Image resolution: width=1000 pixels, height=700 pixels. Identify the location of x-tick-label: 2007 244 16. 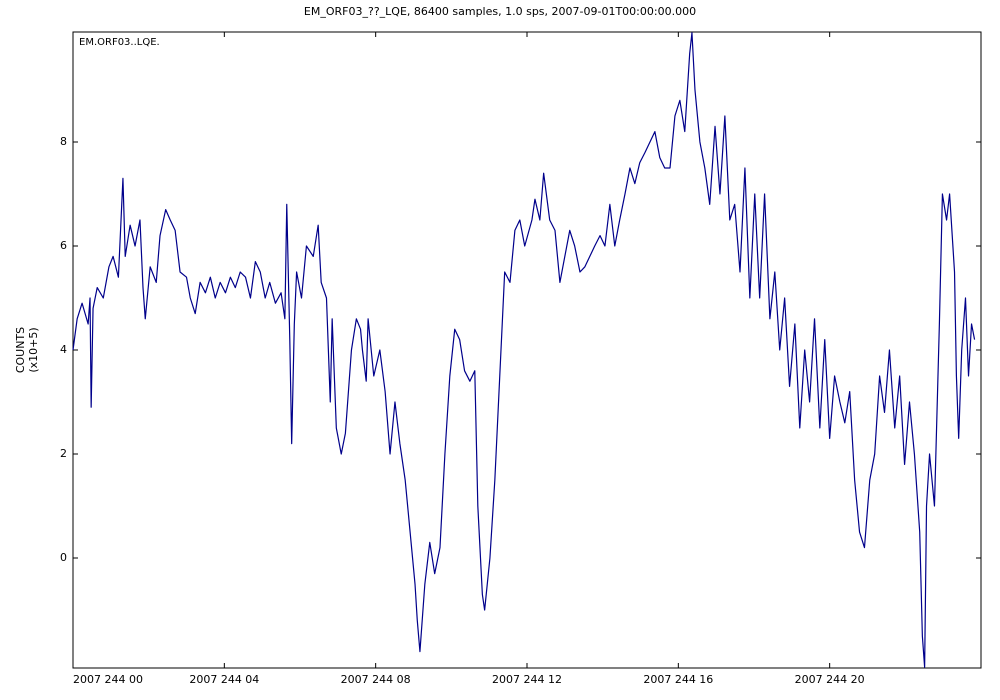
(678, 679).